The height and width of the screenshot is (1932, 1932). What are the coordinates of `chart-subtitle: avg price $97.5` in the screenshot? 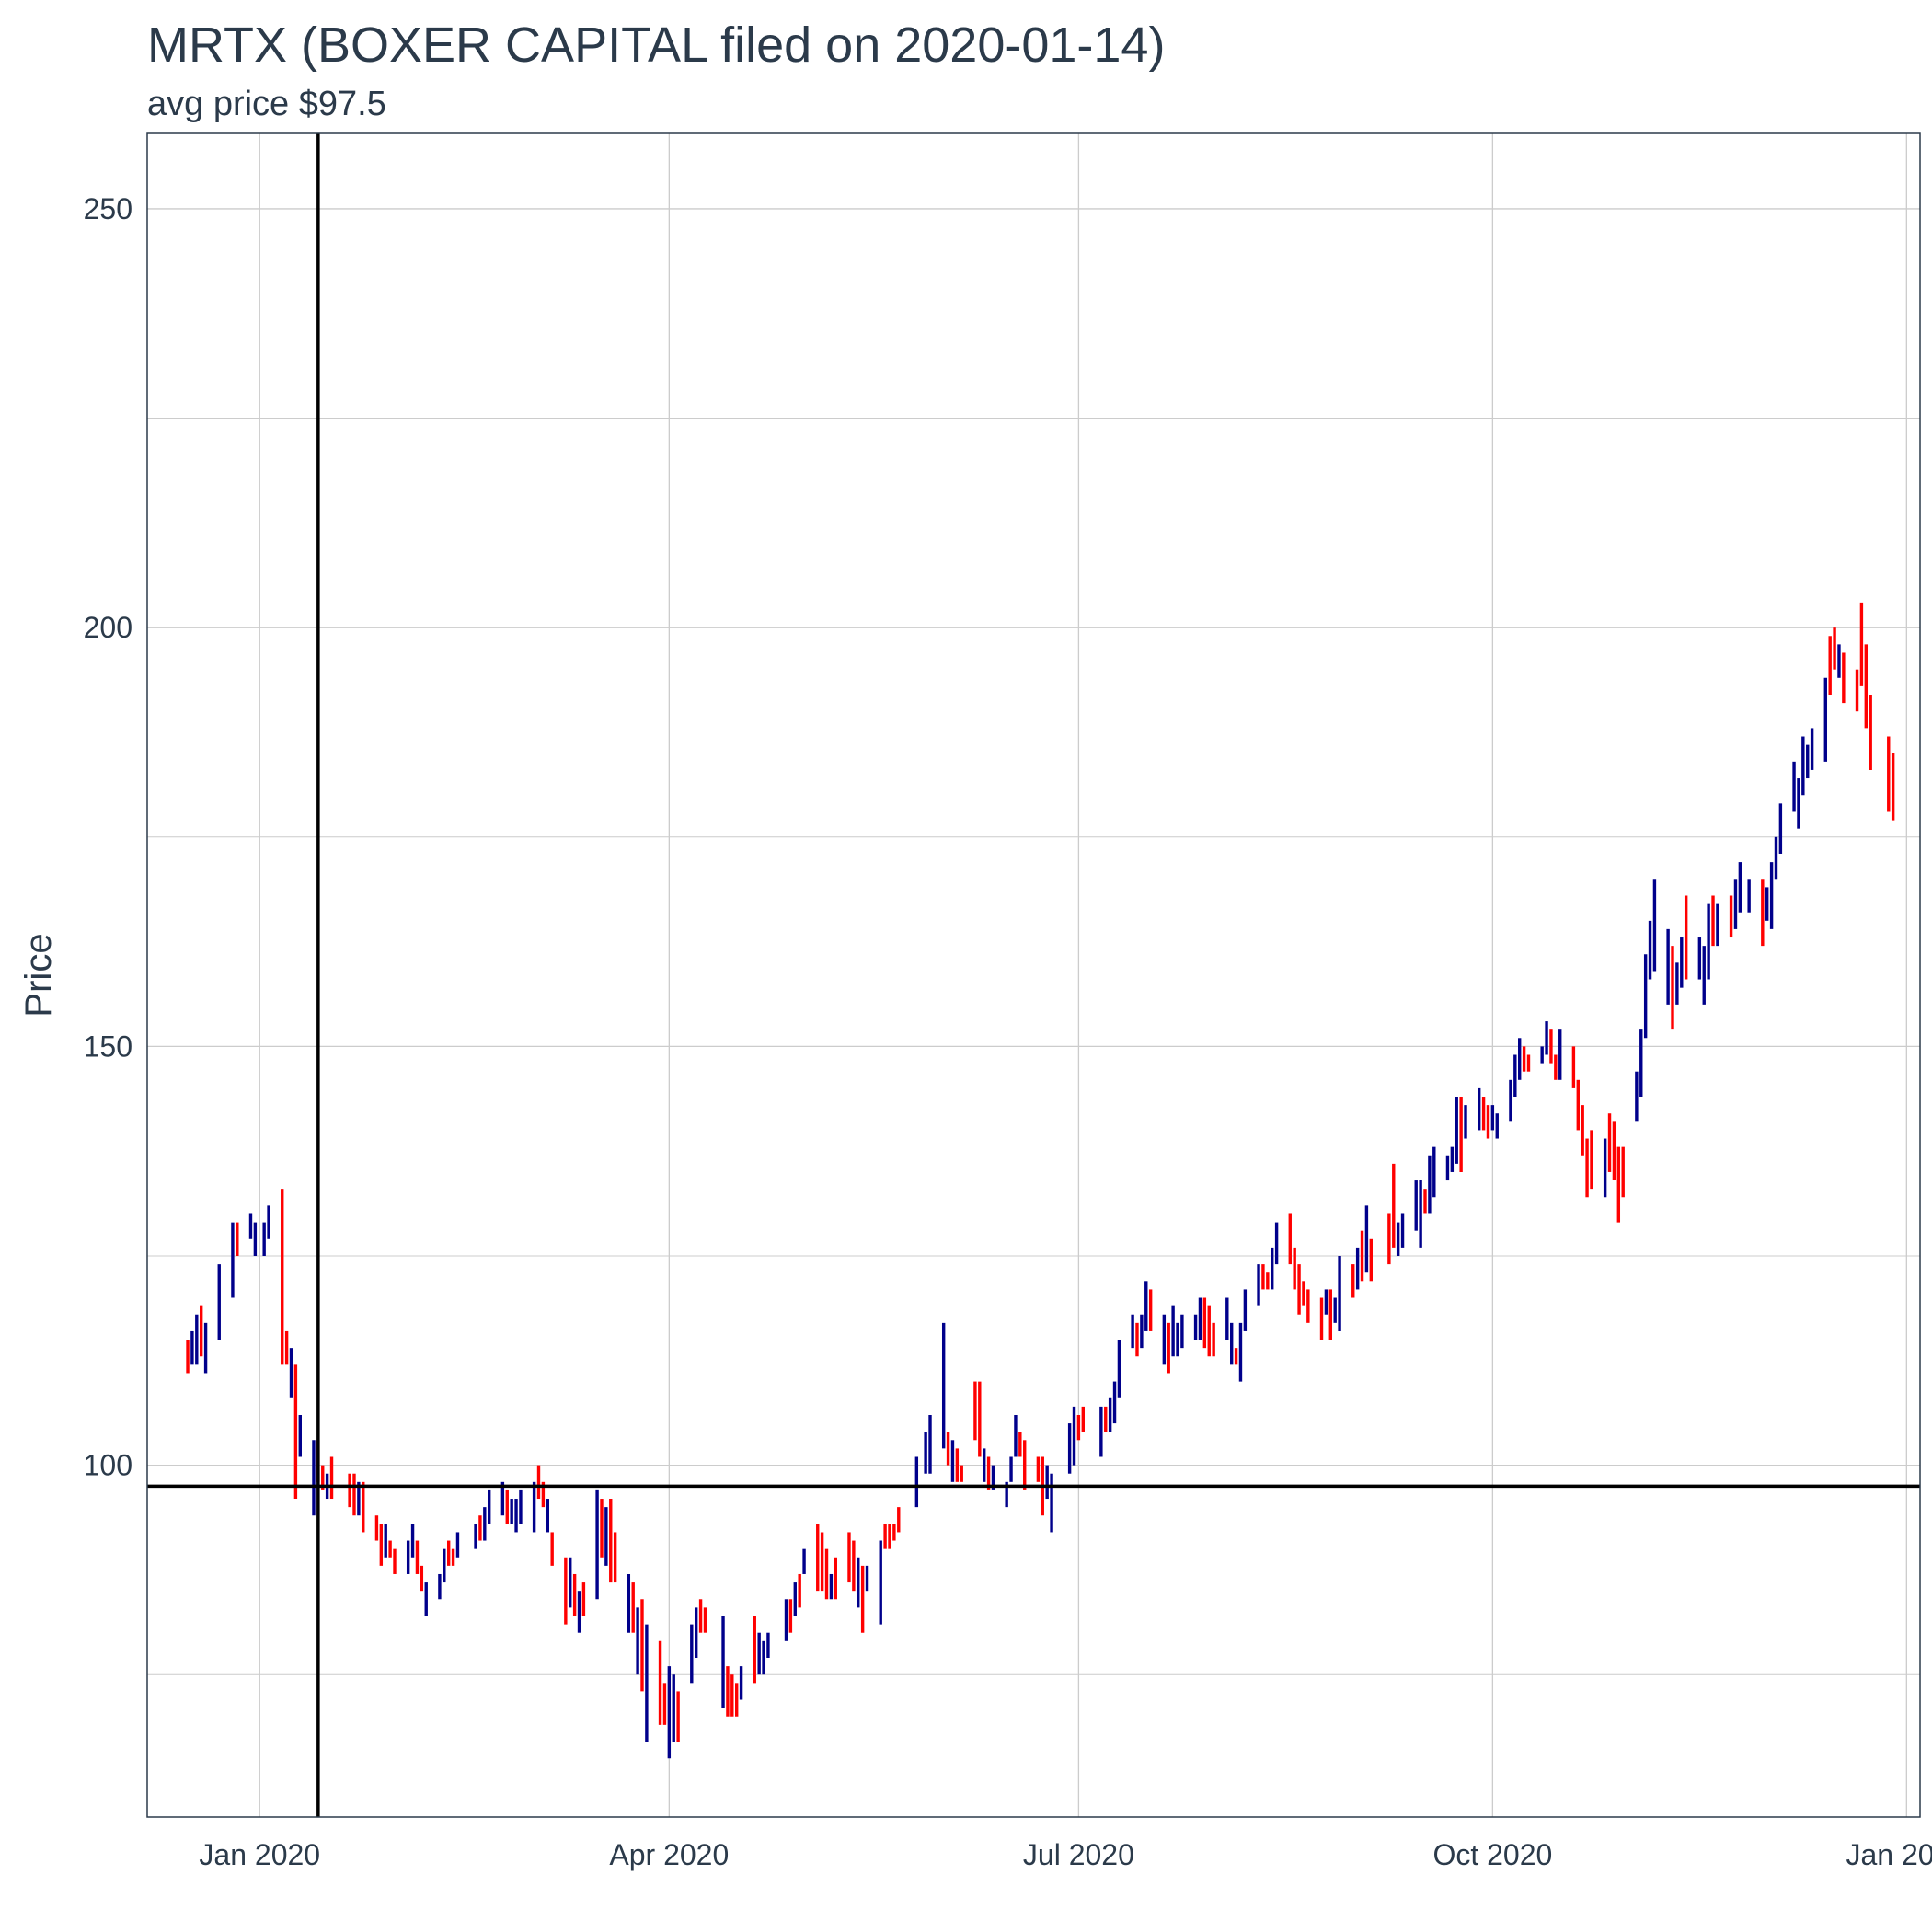 It's located at (266, 104).